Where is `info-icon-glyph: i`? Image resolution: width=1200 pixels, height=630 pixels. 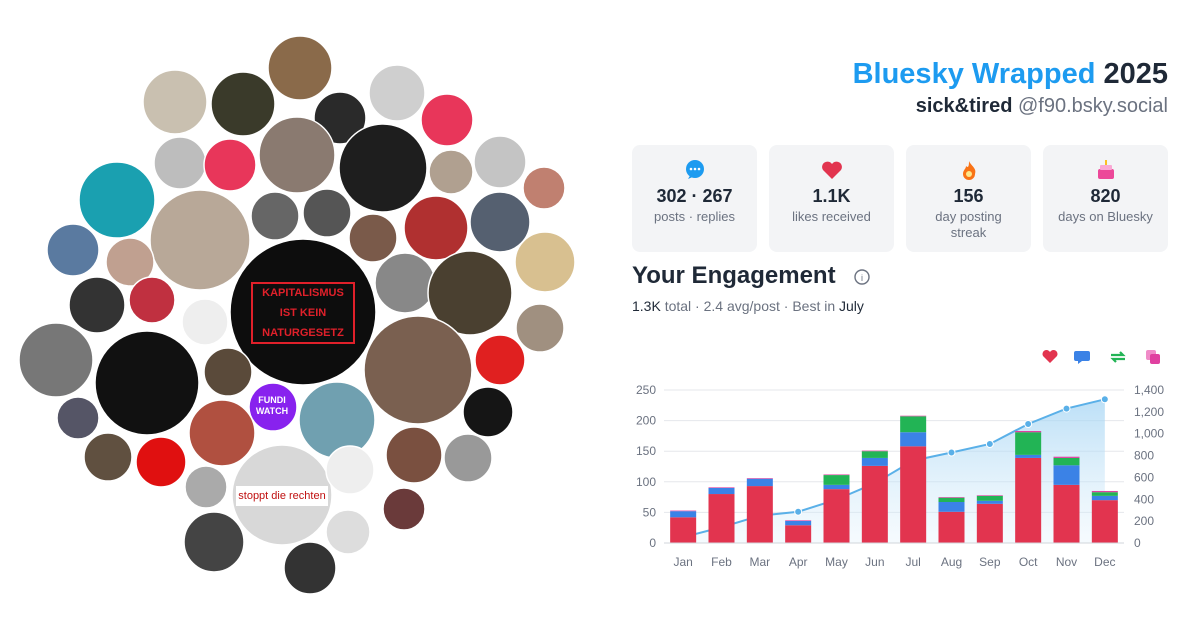 info-icon-glyph: i is located at coordinates (862, 278).